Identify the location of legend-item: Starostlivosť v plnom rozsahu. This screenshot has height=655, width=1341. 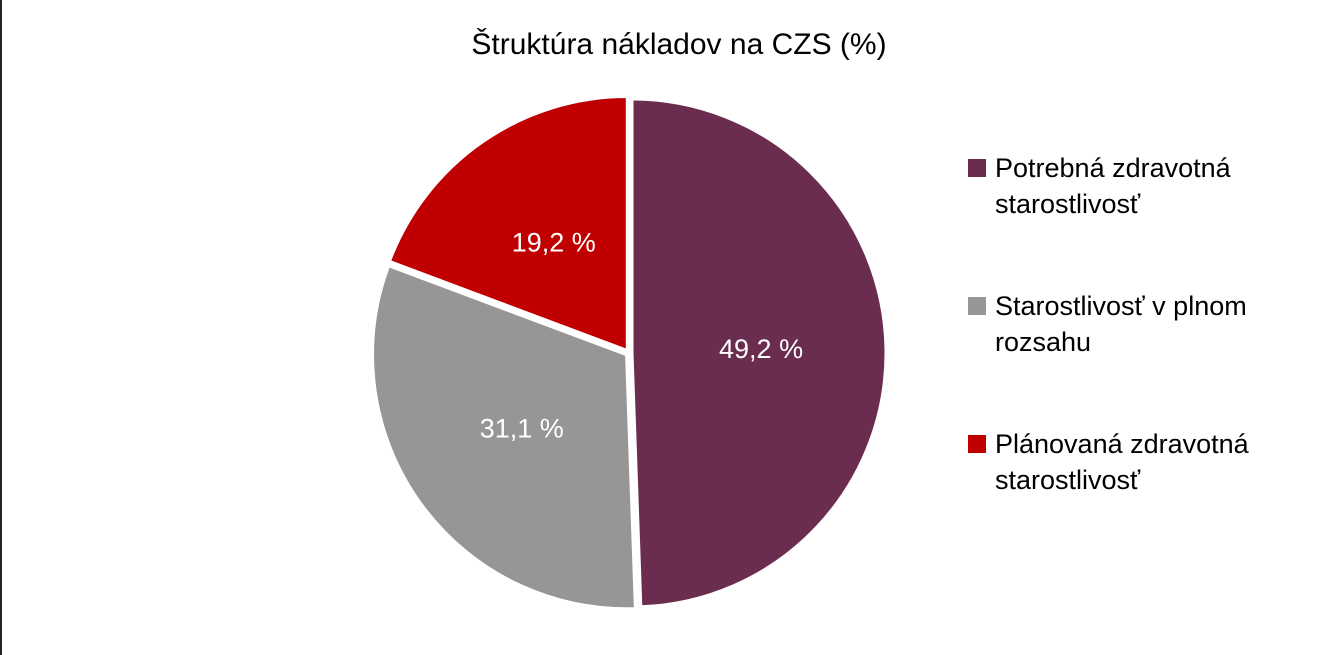
(1148, 324).